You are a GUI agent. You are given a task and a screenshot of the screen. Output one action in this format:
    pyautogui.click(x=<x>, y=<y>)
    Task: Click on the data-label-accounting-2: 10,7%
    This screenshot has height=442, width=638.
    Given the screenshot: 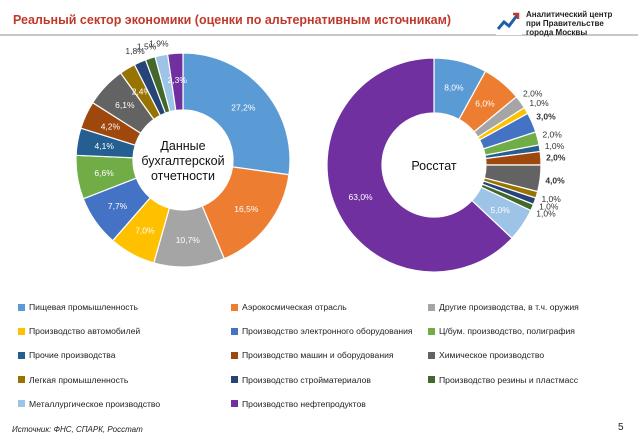 What is the action you would take?
    pyautogui.click(x=188, y=240)
    